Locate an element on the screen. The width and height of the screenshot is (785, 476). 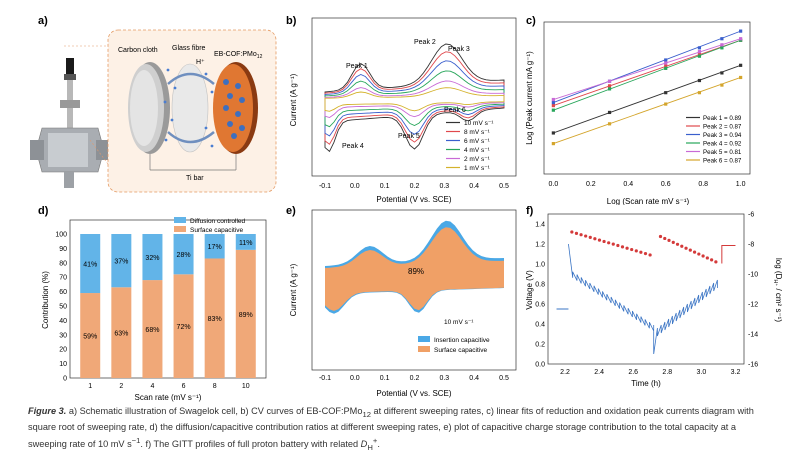
y-axis-label: Current (A g⁻¹) is located at coordinates (293, 289).